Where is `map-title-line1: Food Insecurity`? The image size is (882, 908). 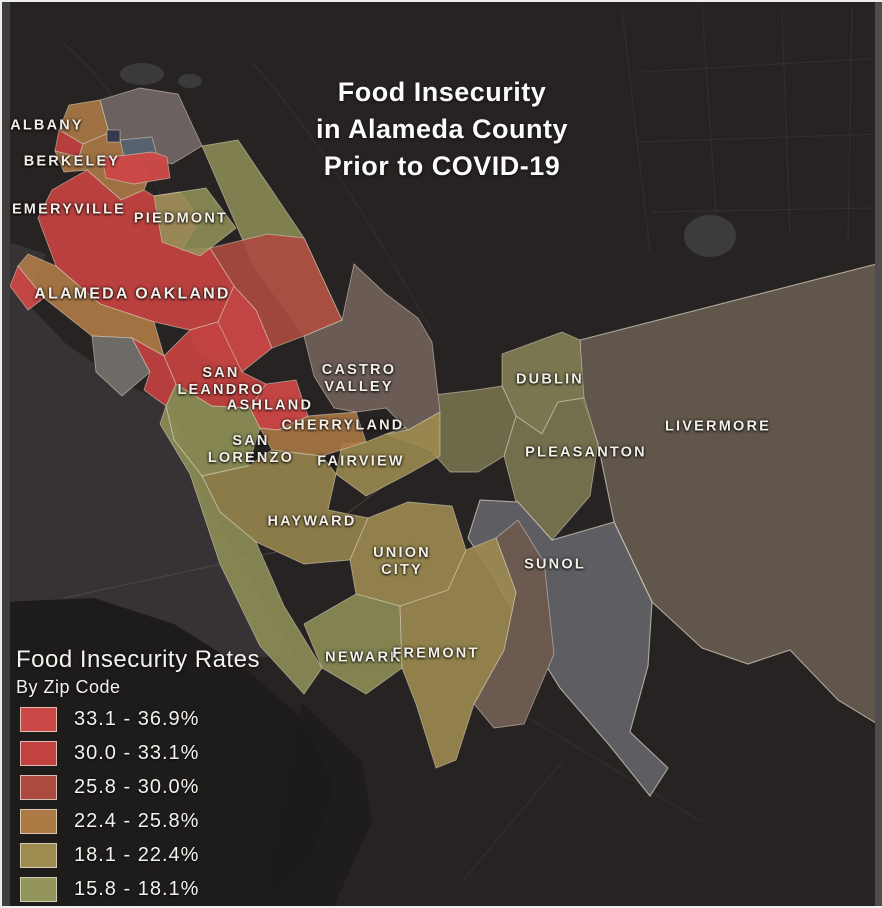 map-title-line1: Food Insecurity is located at coordinates (442, 92).